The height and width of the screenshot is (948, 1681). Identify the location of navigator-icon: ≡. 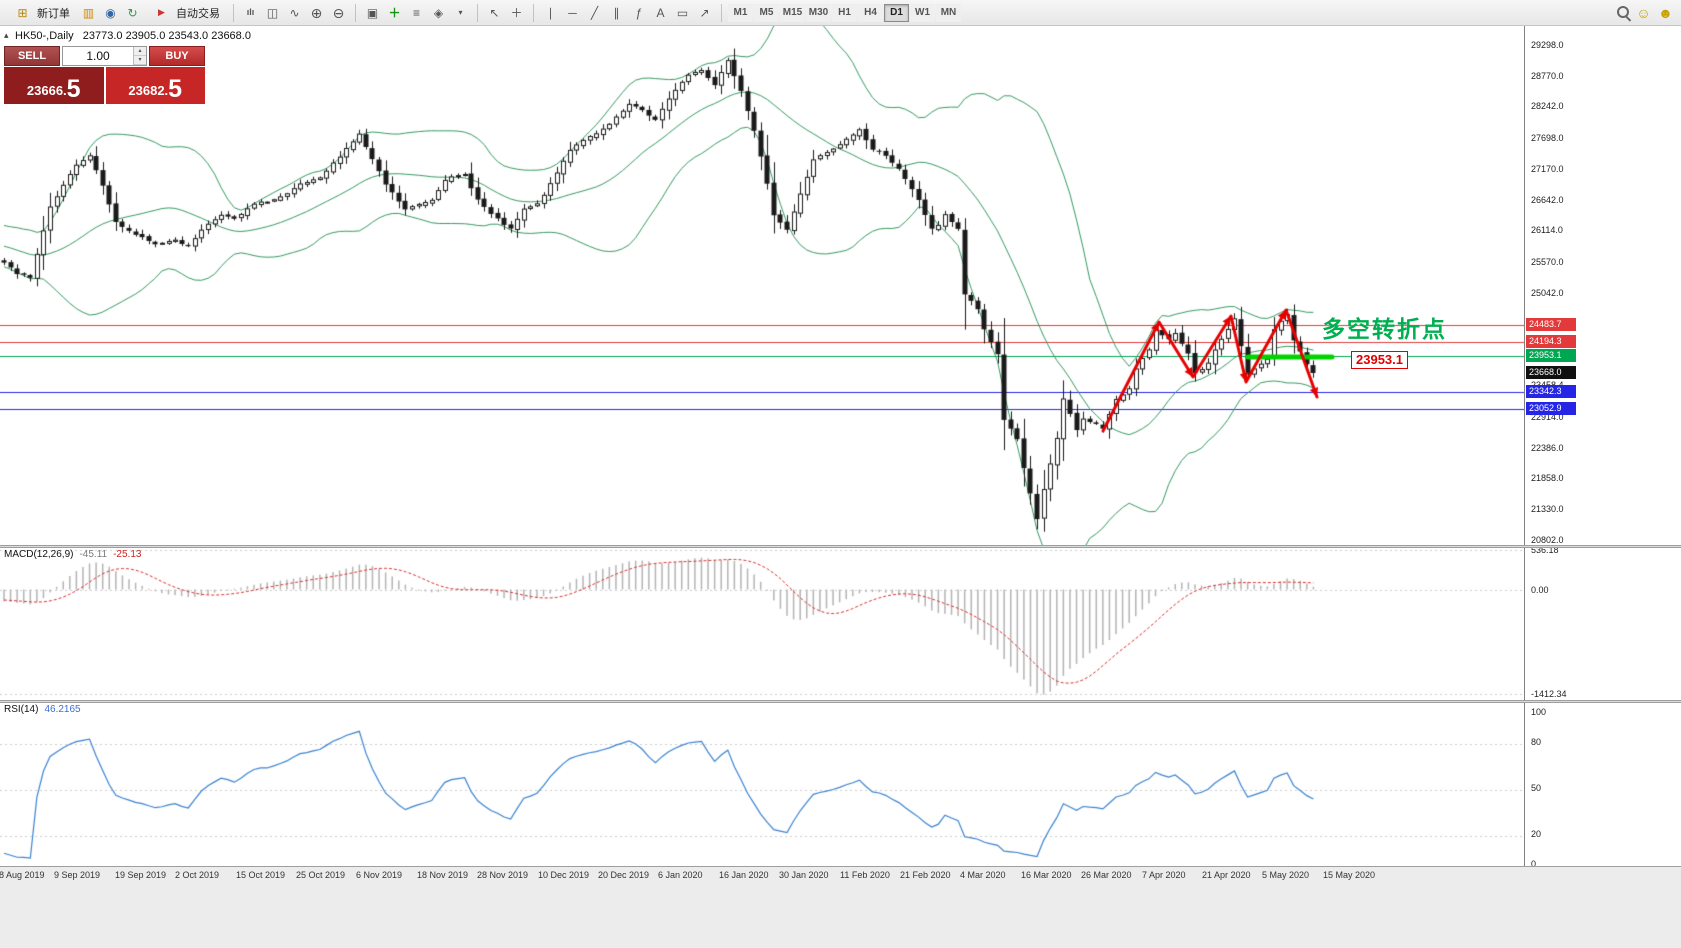
(416, 12).